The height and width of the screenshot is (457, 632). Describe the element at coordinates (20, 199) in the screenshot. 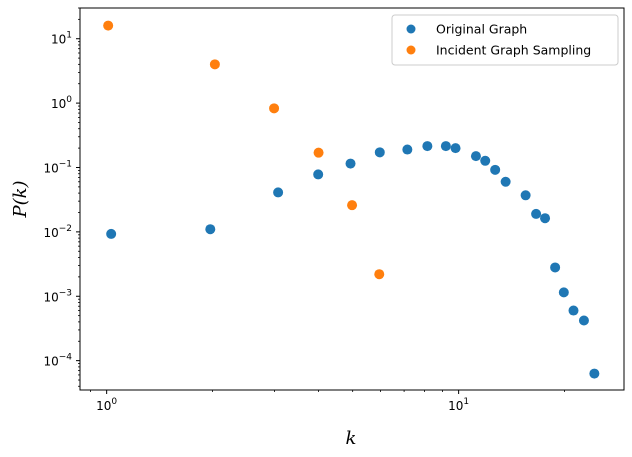

I see `y-axis-label: P(k)` at that location.